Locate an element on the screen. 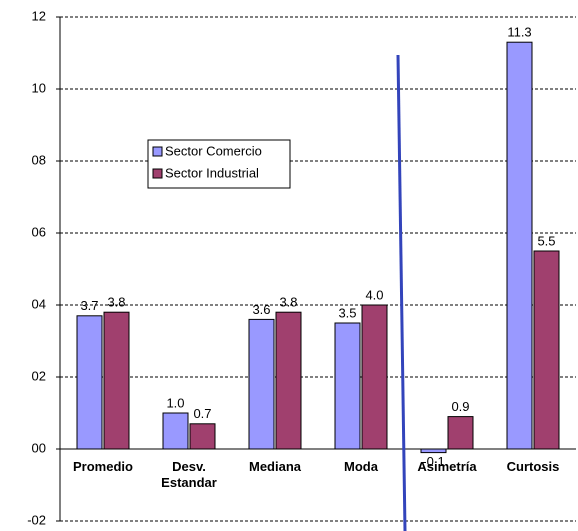 The height and width of the screenshot is (531, 578). data-label: 4.0 is located at coordinates (374, 294).